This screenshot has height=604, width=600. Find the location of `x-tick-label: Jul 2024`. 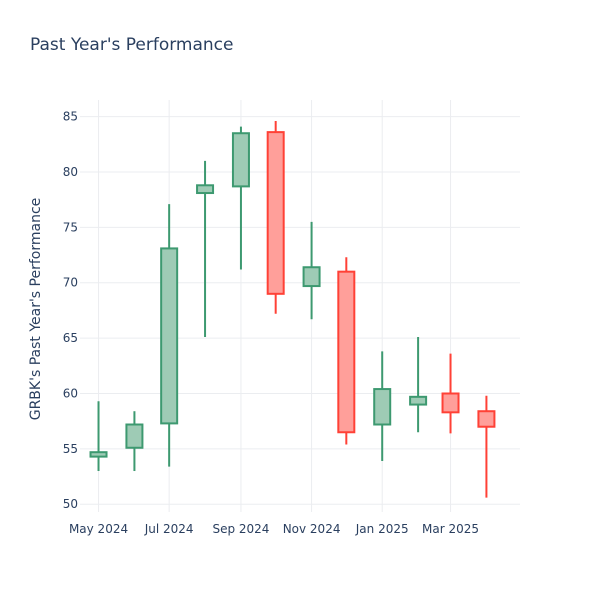

x-tick-label: Jul 2024 is located at coordinates (169, 529).